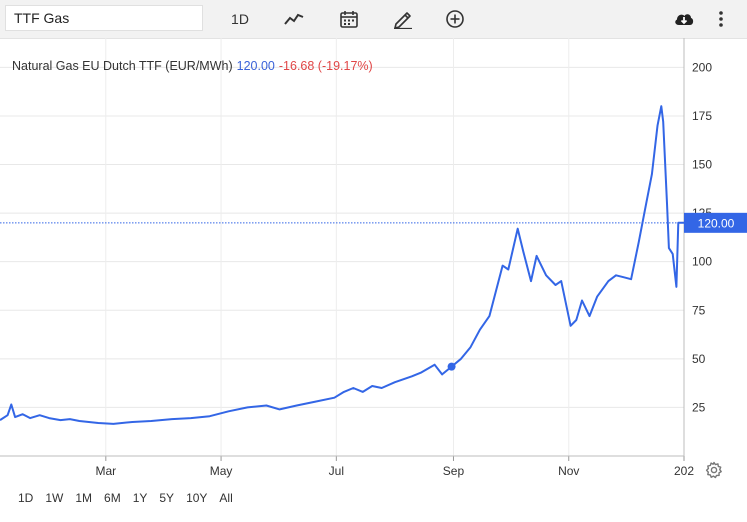 The width and height of the screenshot is (747, 522). I want to click on y-tick-label: 175, so click(702, 116).